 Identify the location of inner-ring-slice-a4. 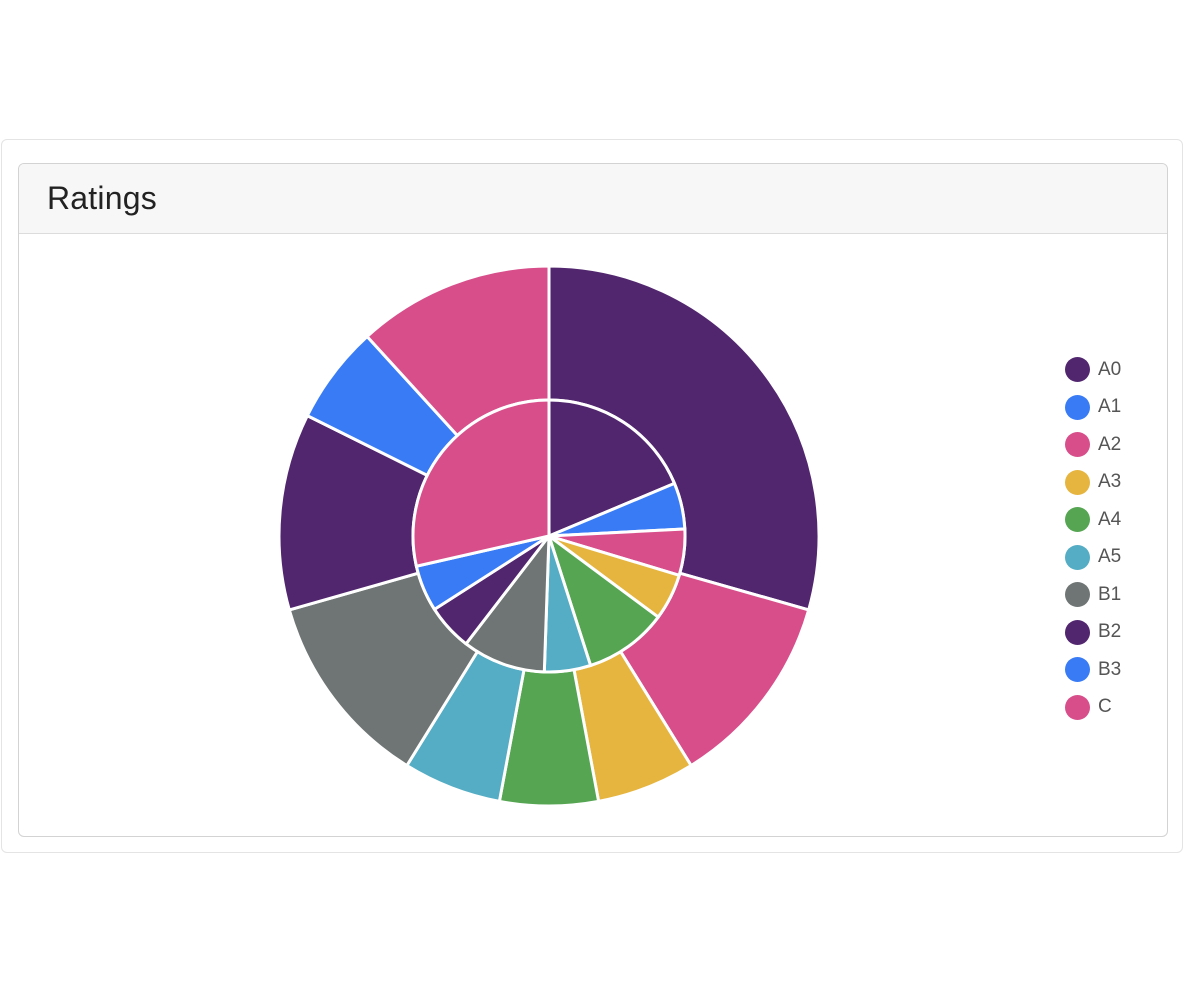
(603, 600).